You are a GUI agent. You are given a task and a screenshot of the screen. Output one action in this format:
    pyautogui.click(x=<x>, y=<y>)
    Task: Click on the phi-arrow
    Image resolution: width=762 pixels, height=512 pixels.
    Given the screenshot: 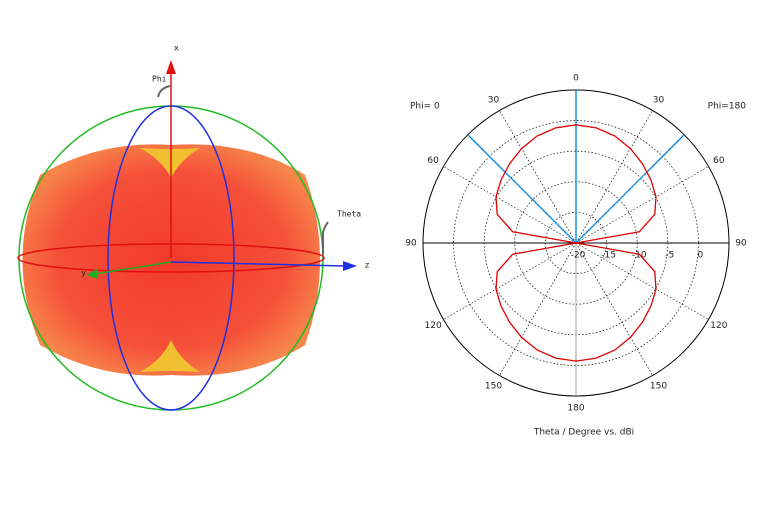 What is the action you would take?
    pyautogui.click(x=164, y=91)
    